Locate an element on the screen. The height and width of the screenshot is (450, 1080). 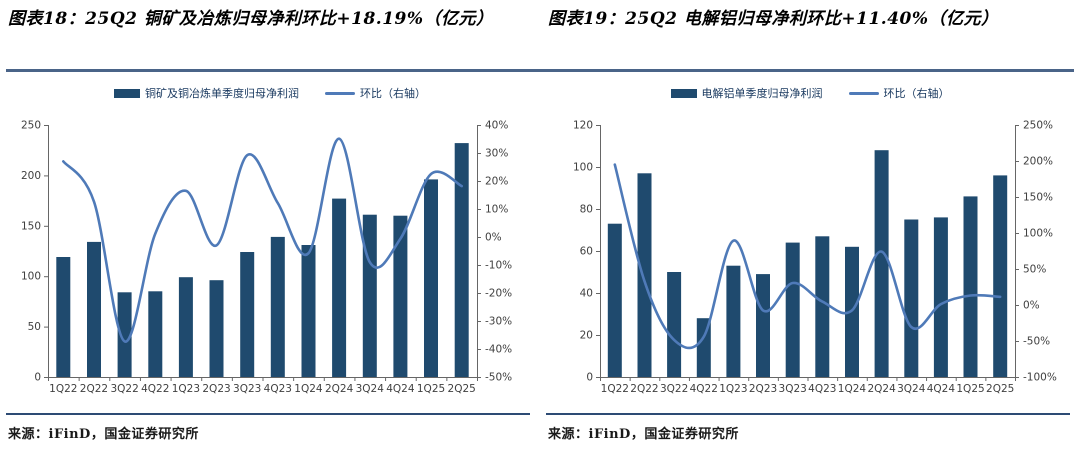
y-right-tick-label: 100% is located at coordinates (1038, 234).